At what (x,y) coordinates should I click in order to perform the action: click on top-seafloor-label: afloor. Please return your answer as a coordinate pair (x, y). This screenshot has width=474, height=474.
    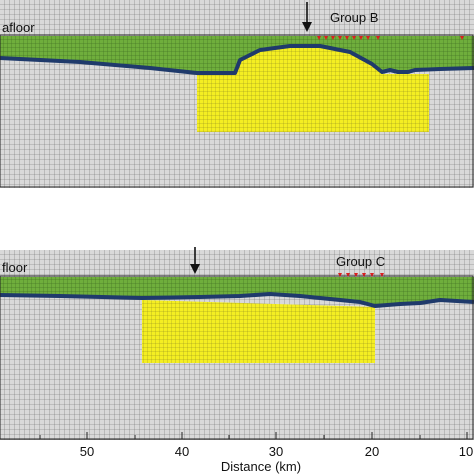
    Looking at the image, I should click on (18, 27).